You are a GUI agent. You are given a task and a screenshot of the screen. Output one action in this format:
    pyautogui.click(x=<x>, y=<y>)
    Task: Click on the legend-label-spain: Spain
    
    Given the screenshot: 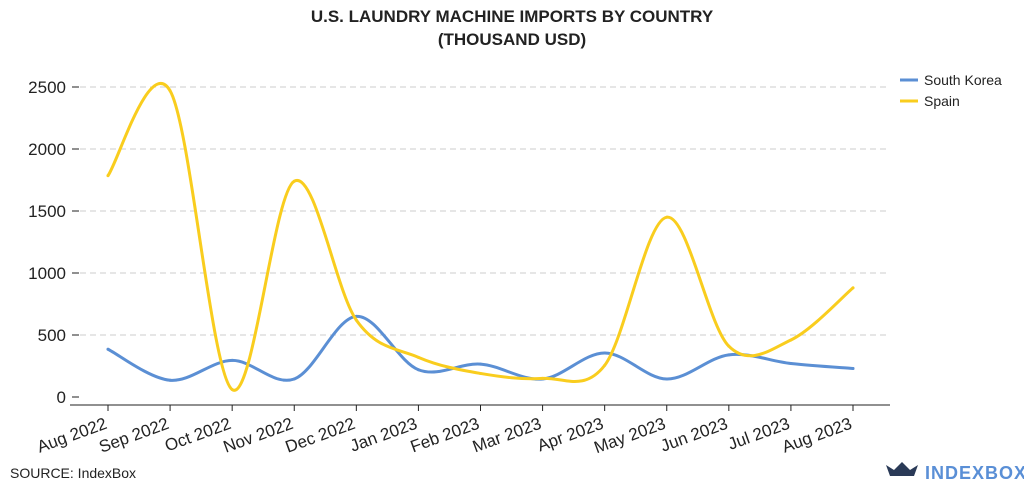 What is the action you would take?
    pyautogui.click(x=942, y=101)
    